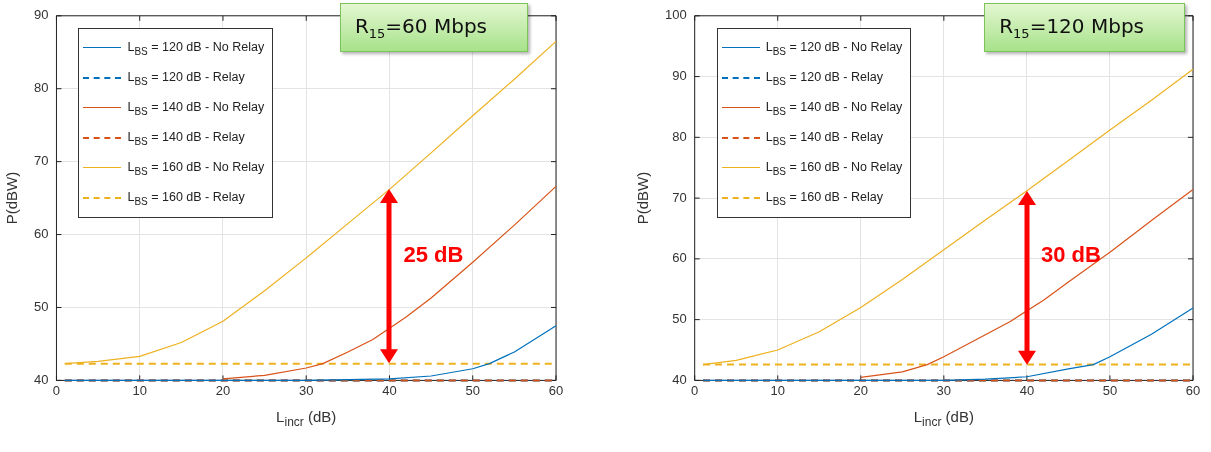 The image size is (1211, 452). I want to click on chart-title: R$_{15}$=60 Mbps, so click(433, 27).